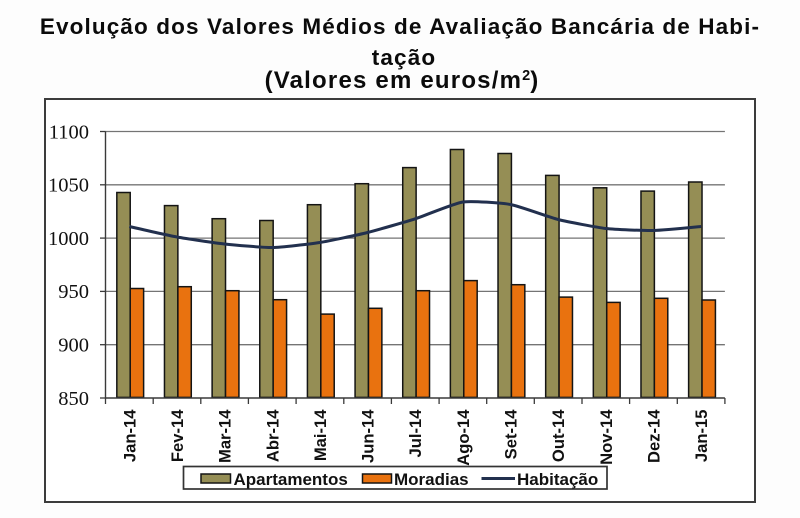 Image resolution: width=800 pixels, height=518 pixels. What do you see at coordinates (177, 435) in the screenshot?
I see `svg-text: Fev-14` at bounding box center [177, 435].